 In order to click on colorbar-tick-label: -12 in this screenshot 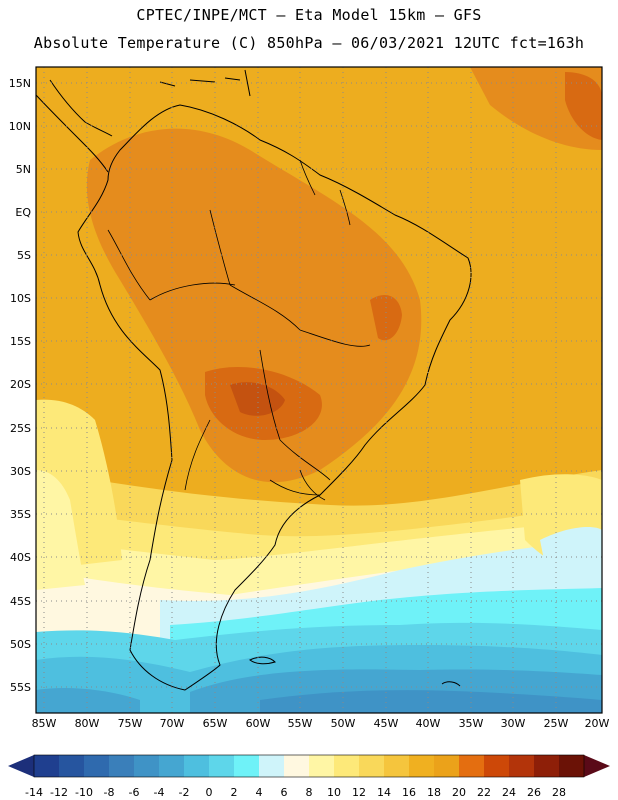, I will do `click(59, 792)`.